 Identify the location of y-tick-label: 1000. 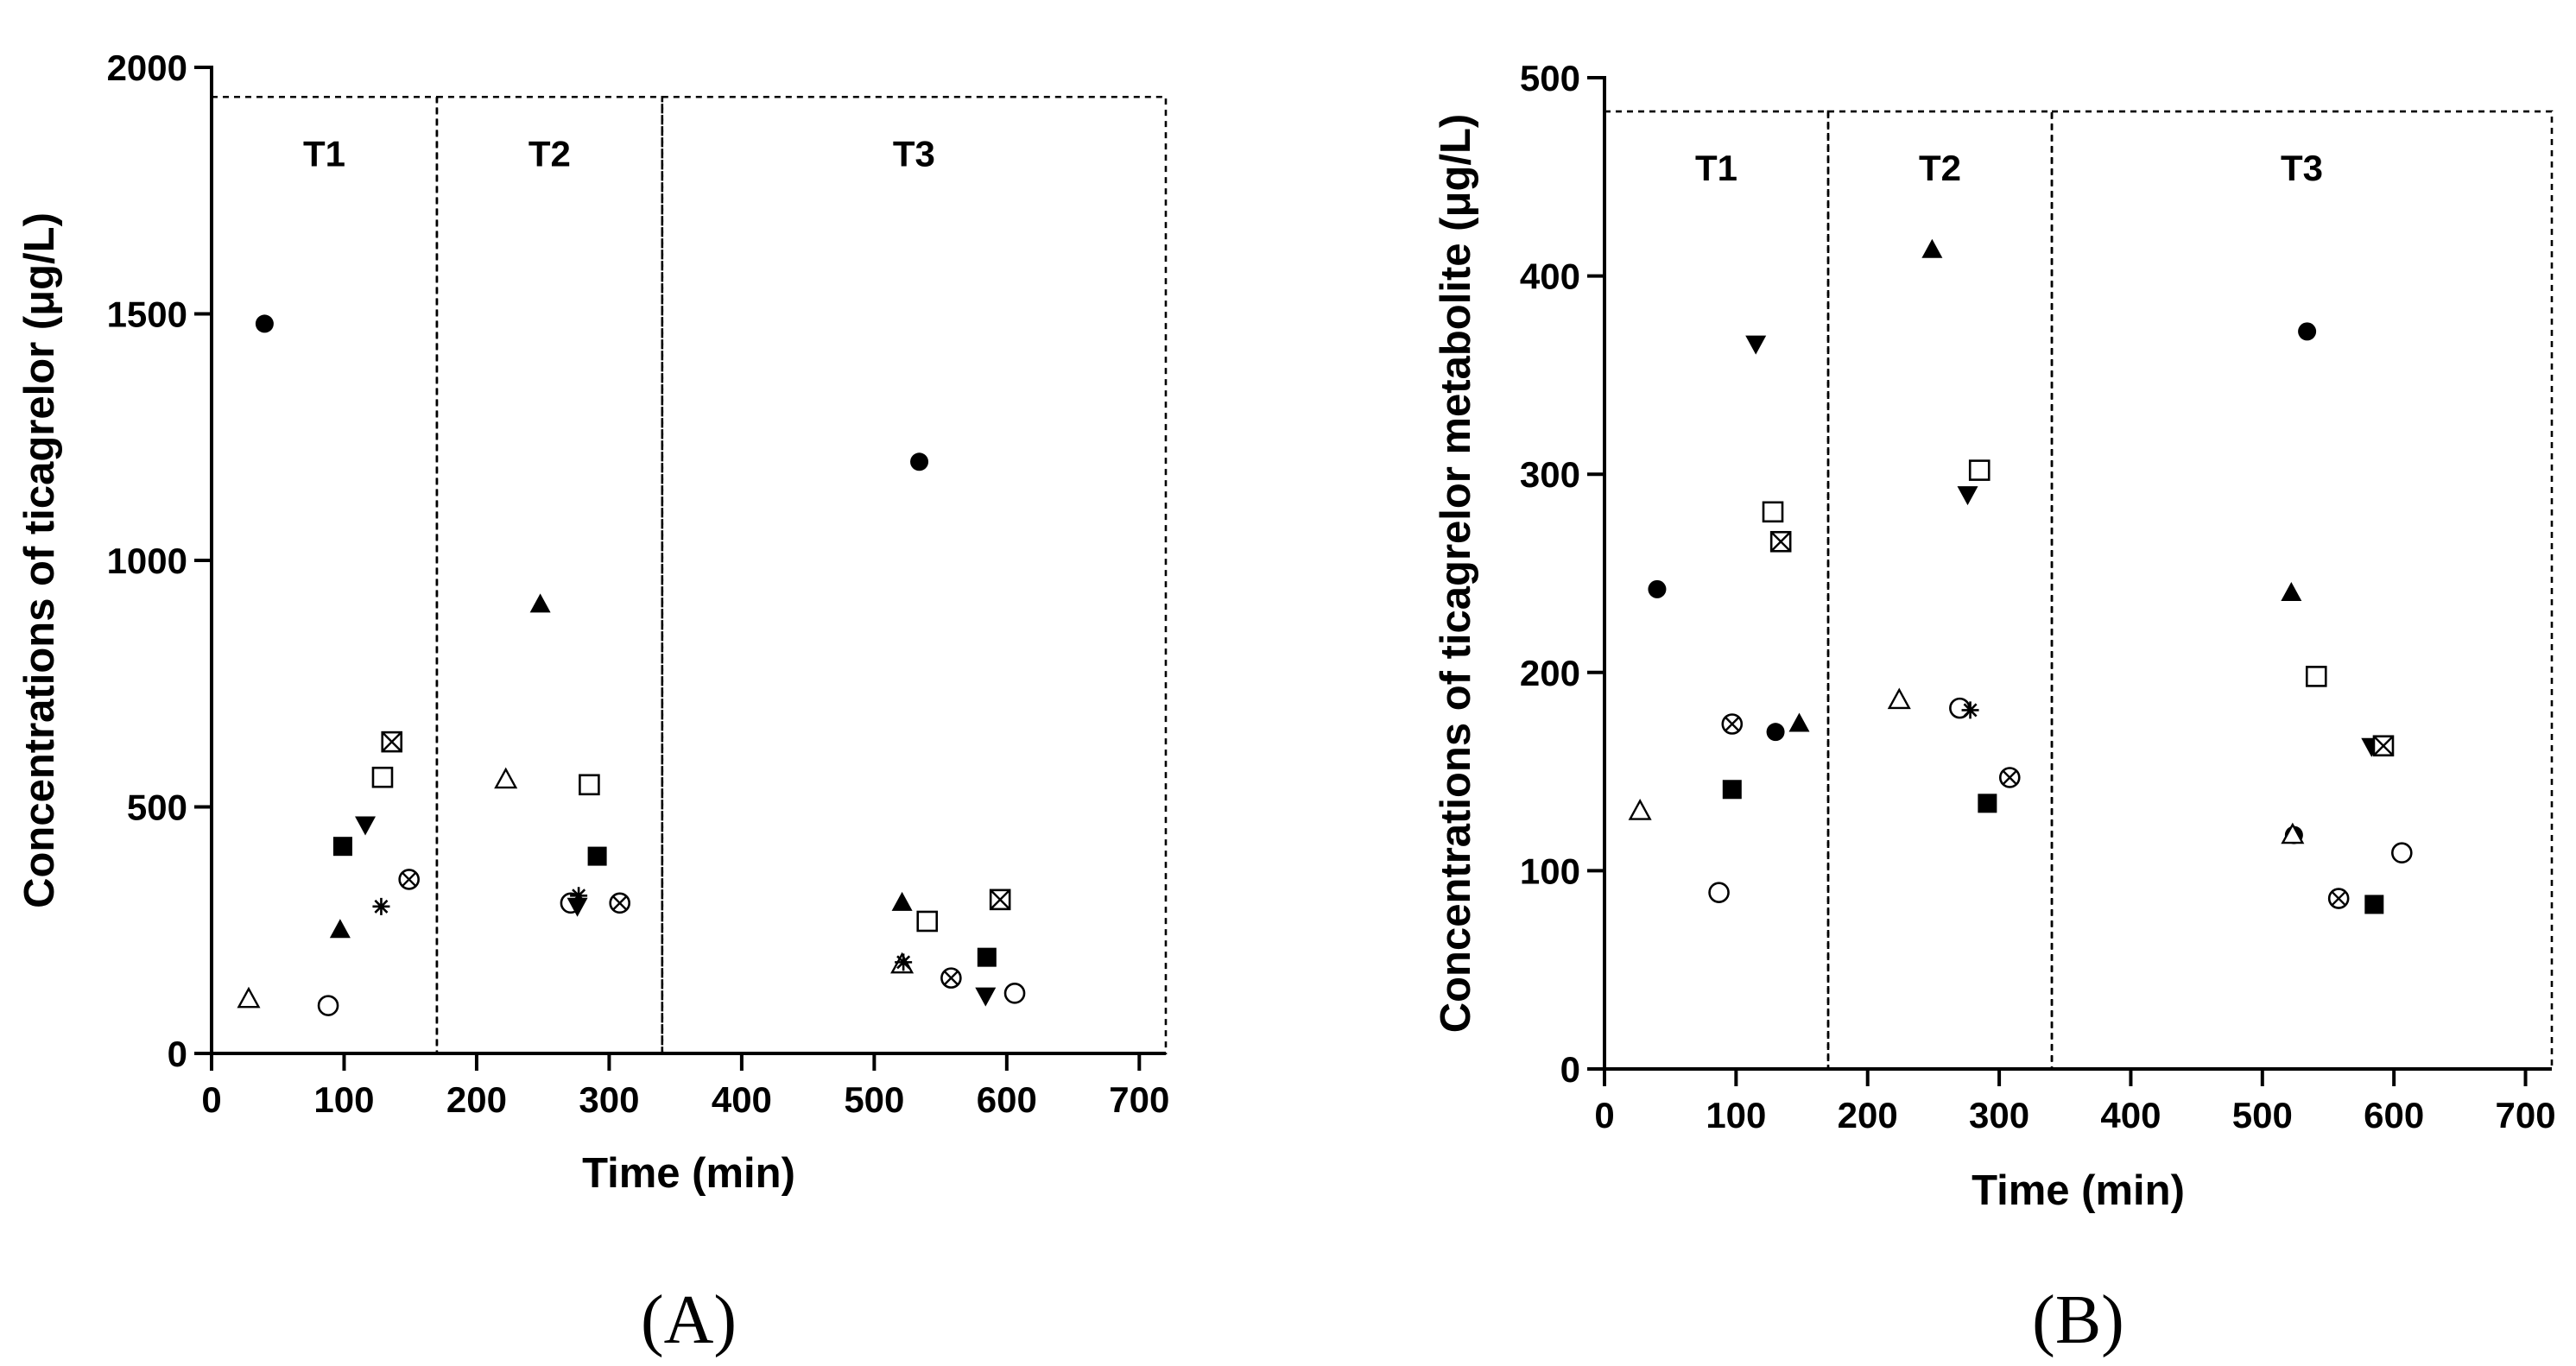
(147, 561).